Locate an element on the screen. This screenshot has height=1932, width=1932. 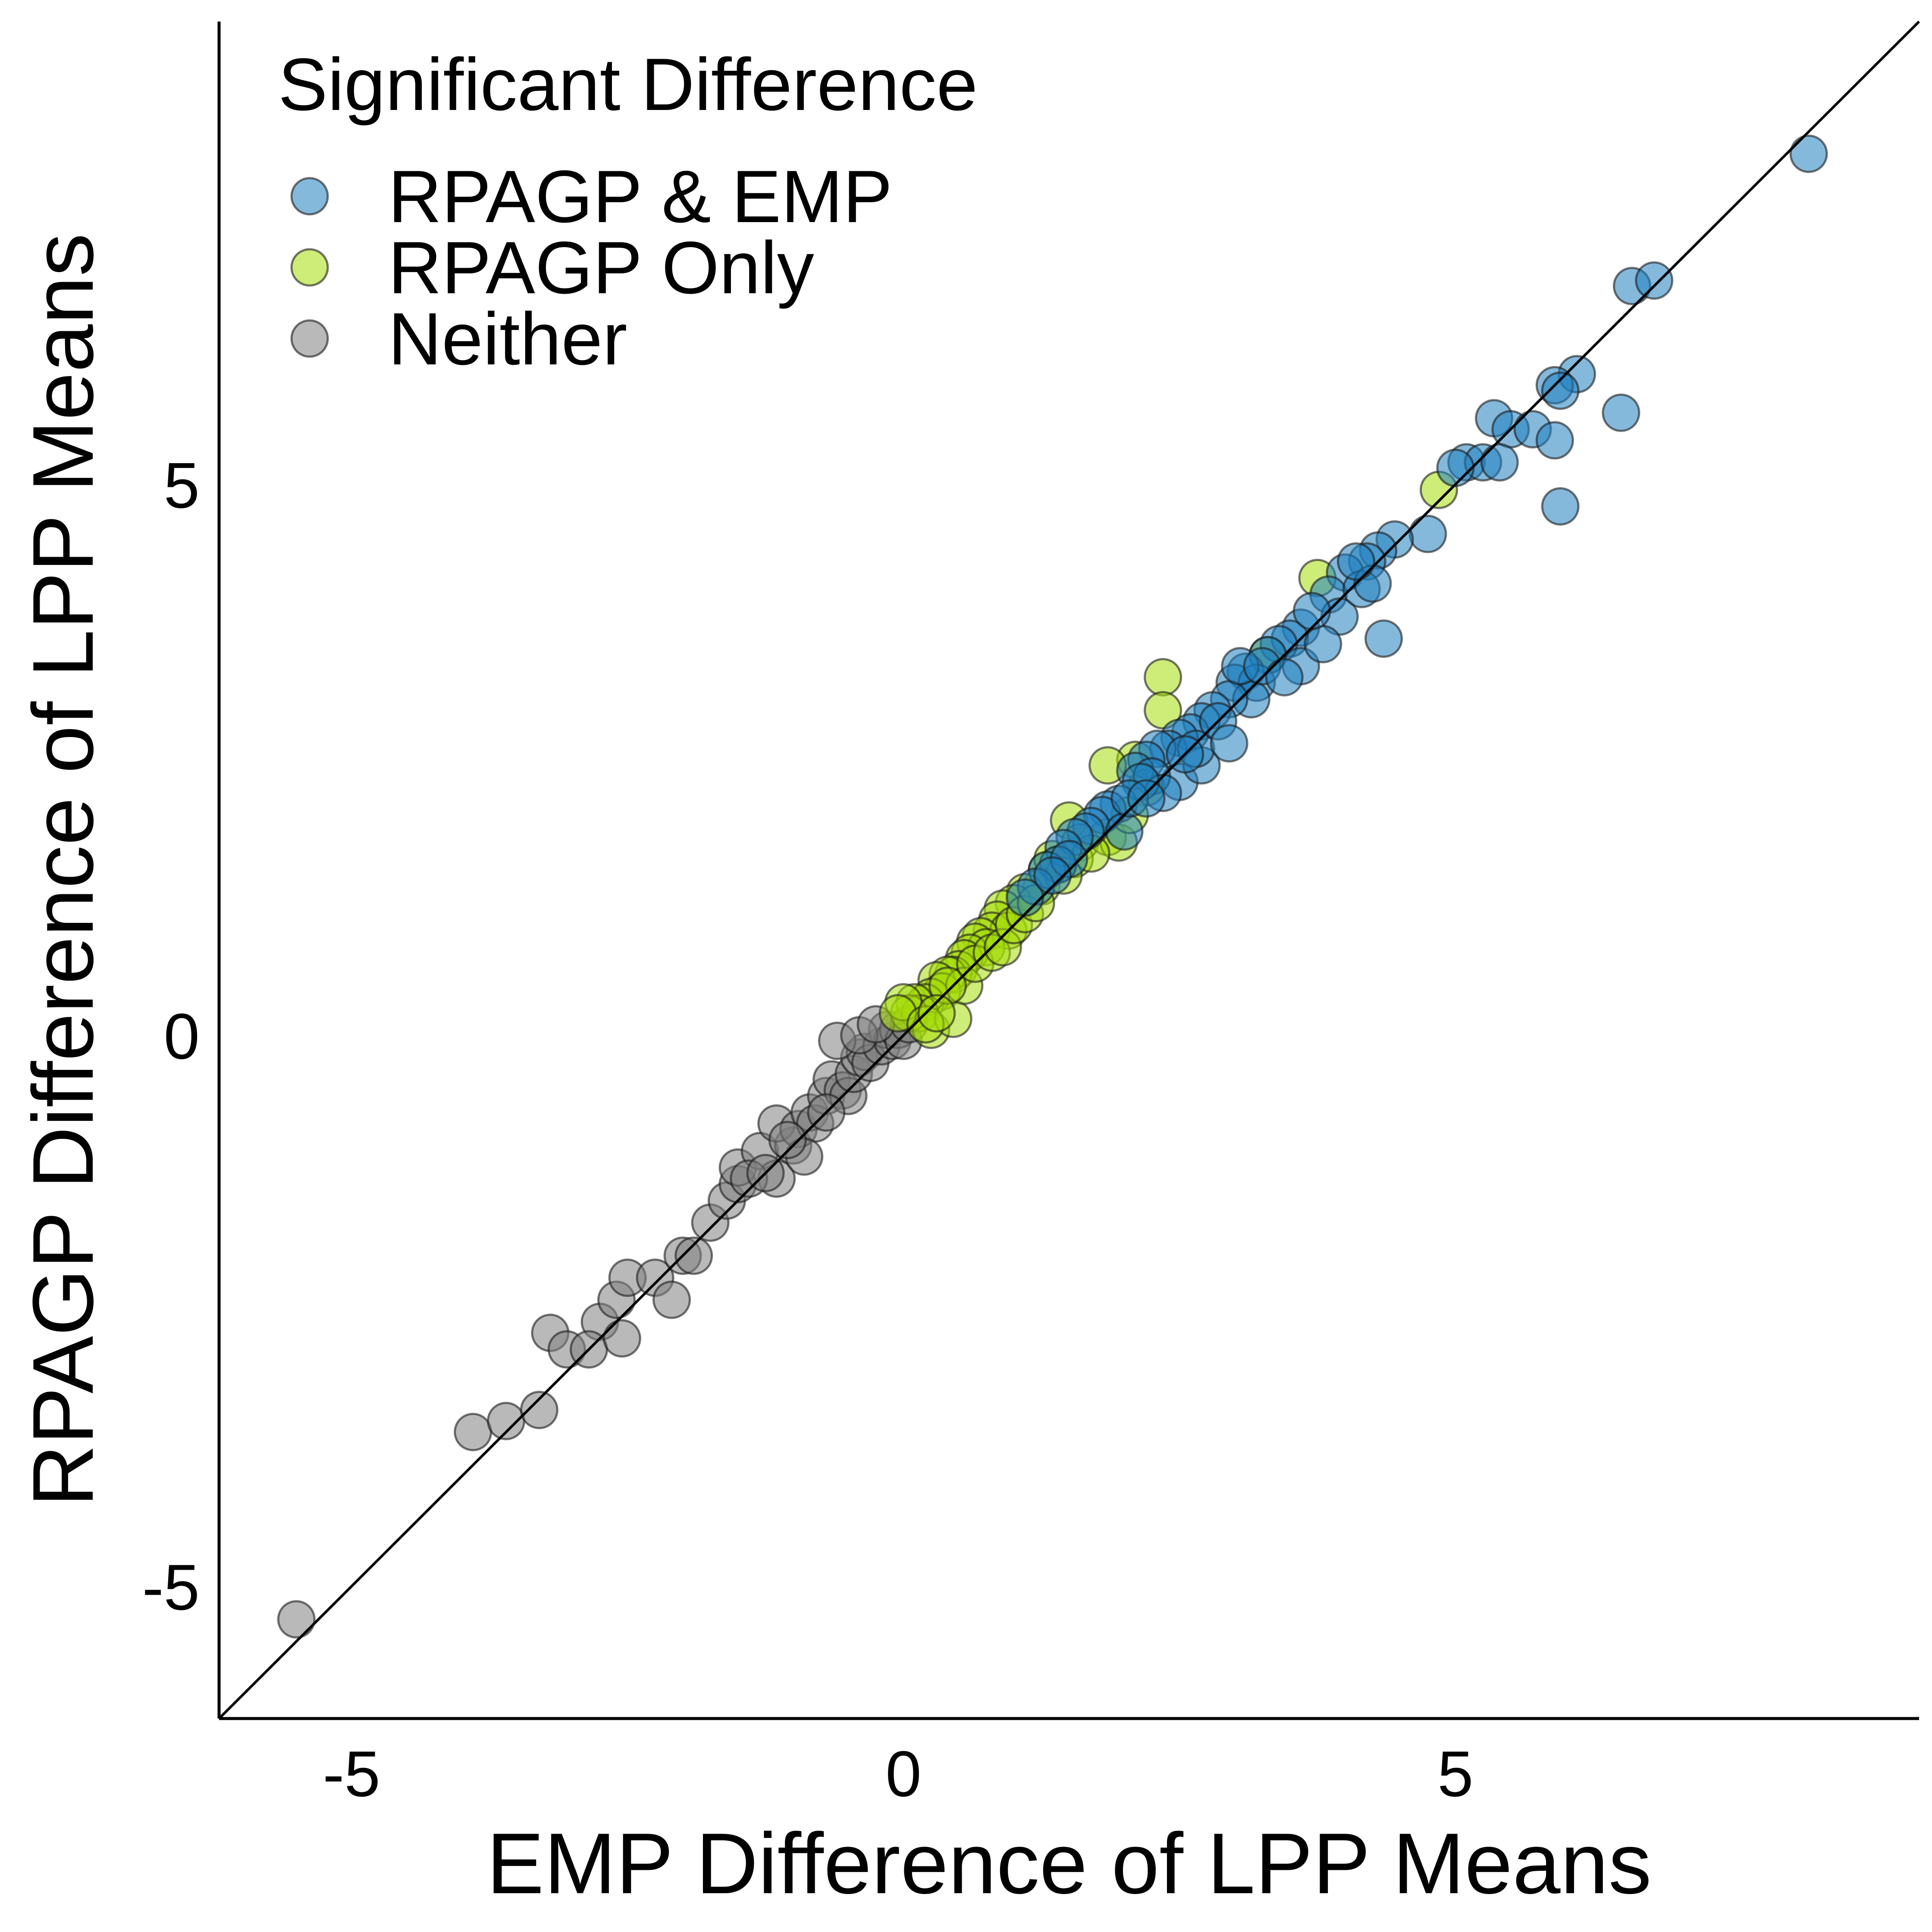
y-tick-label: 5 is located at coordinates (182, 485).